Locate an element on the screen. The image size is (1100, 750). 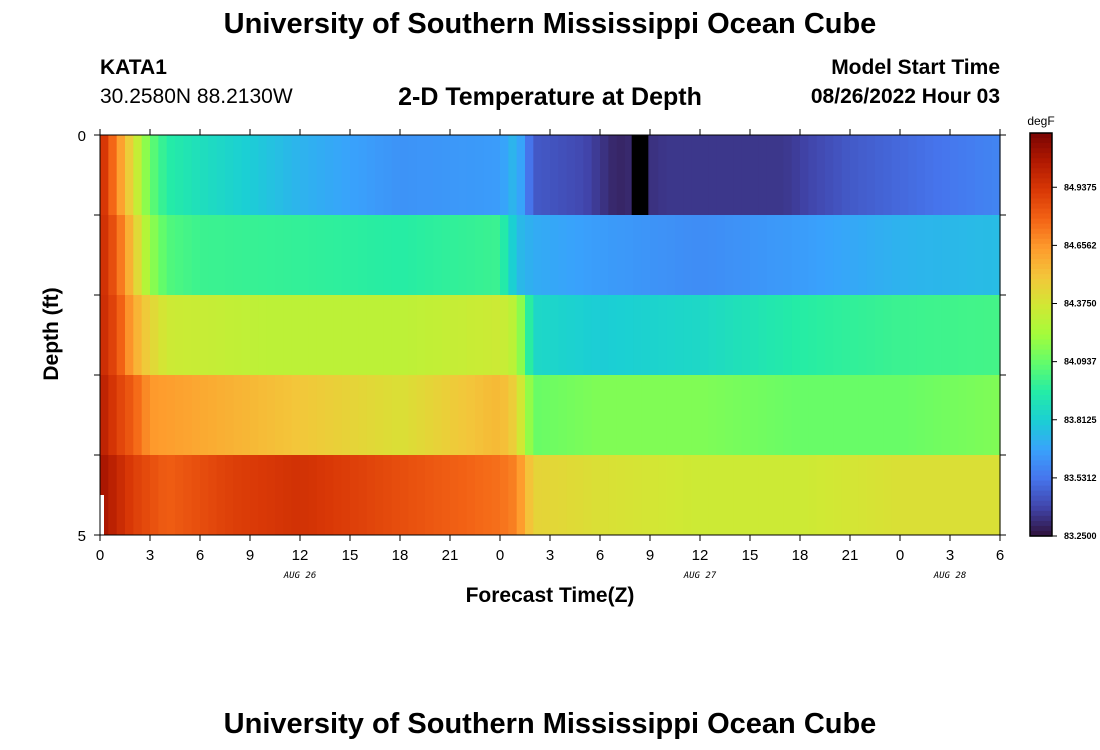
colorbar-tick-label: 83.8125 is located at coordinates (1080, 420).